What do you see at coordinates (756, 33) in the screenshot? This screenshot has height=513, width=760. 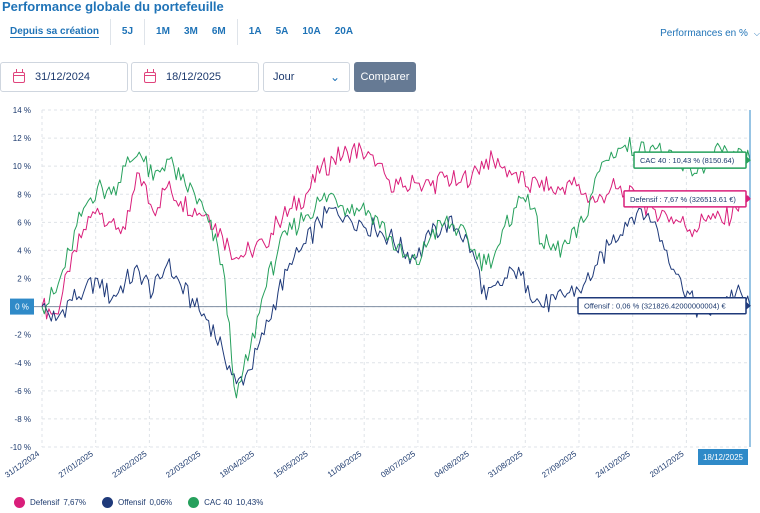 I see `chevron-down-icon: ⌵` at bounding box center [756, 33].